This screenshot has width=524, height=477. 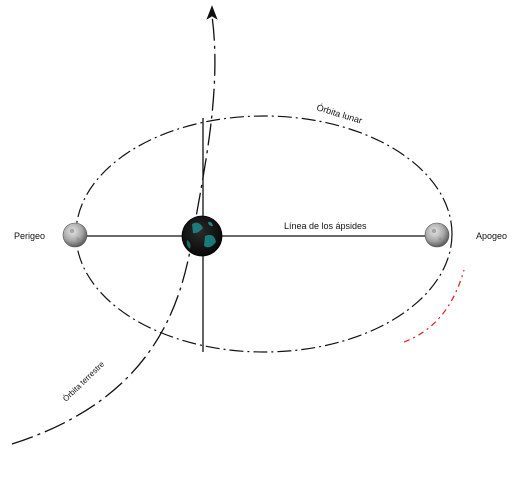 I want to click on label-line-of-apsides: Línea de los ápsides, so click(x=325, y=226).